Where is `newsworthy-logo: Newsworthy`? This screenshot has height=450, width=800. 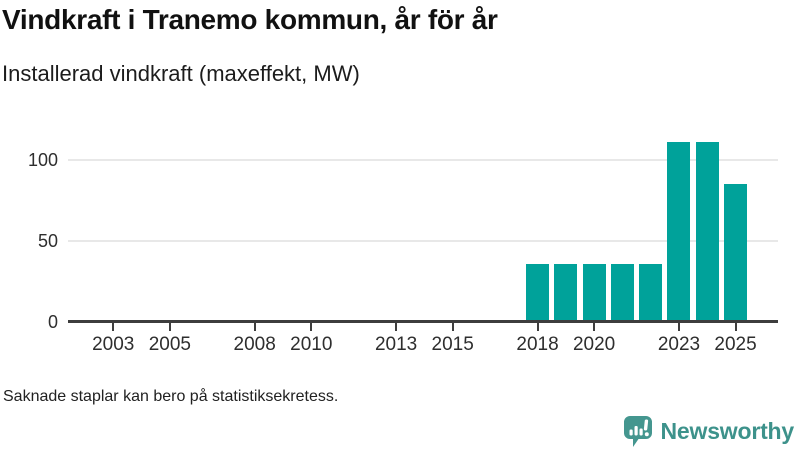
newsworthy-logo: Newsworthy is located at coordinates (708, 431).